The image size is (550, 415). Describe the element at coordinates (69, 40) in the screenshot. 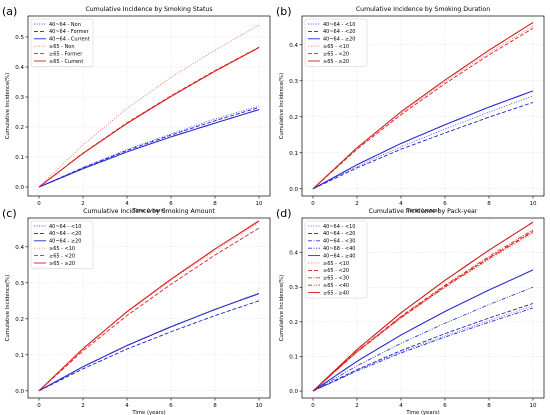

I see `legend-label: 40~64 - Current` at that location.